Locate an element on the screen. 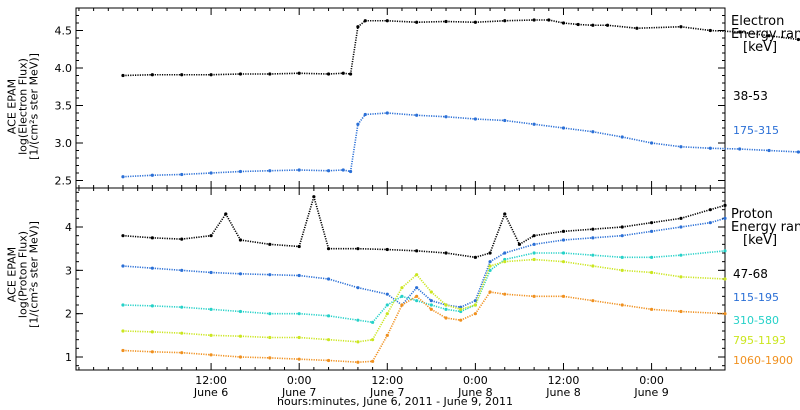  electron-ylabel-line-3: [1/(cm²s ster MeV)] is located at coordinates (34, 106).